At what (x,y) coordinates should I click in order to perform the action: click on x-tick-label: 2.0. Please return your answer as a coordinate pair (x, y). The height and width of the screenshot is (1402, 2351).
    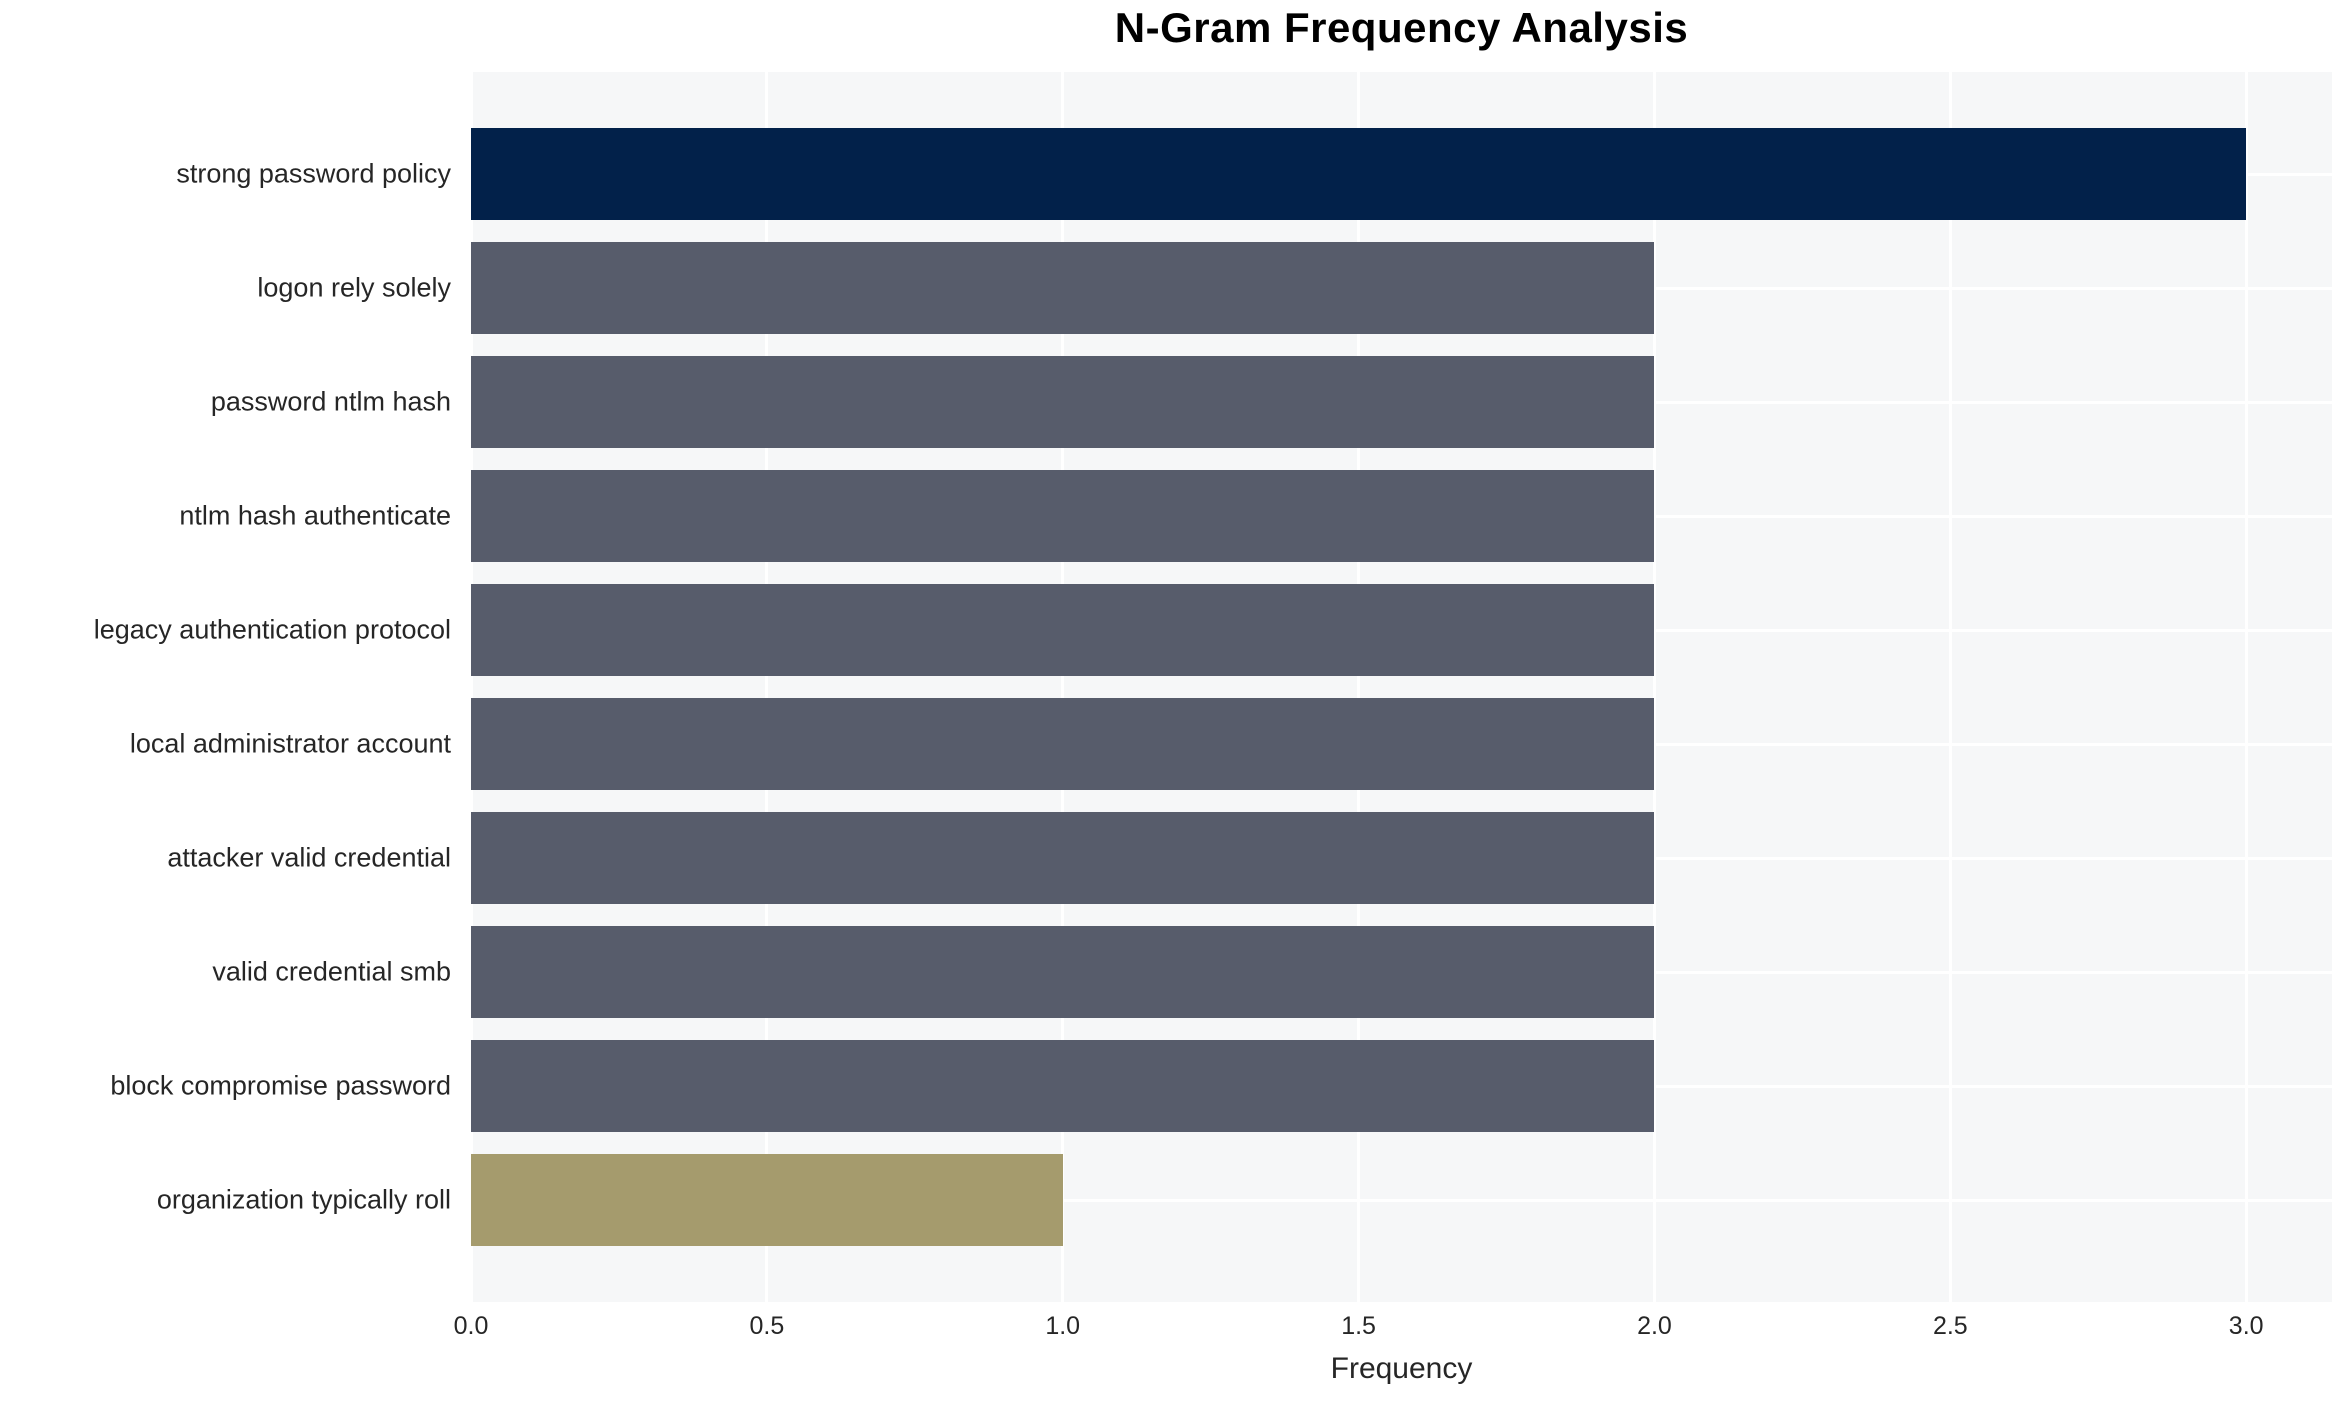
    Looking at the image, I should click on (1654, 1326).